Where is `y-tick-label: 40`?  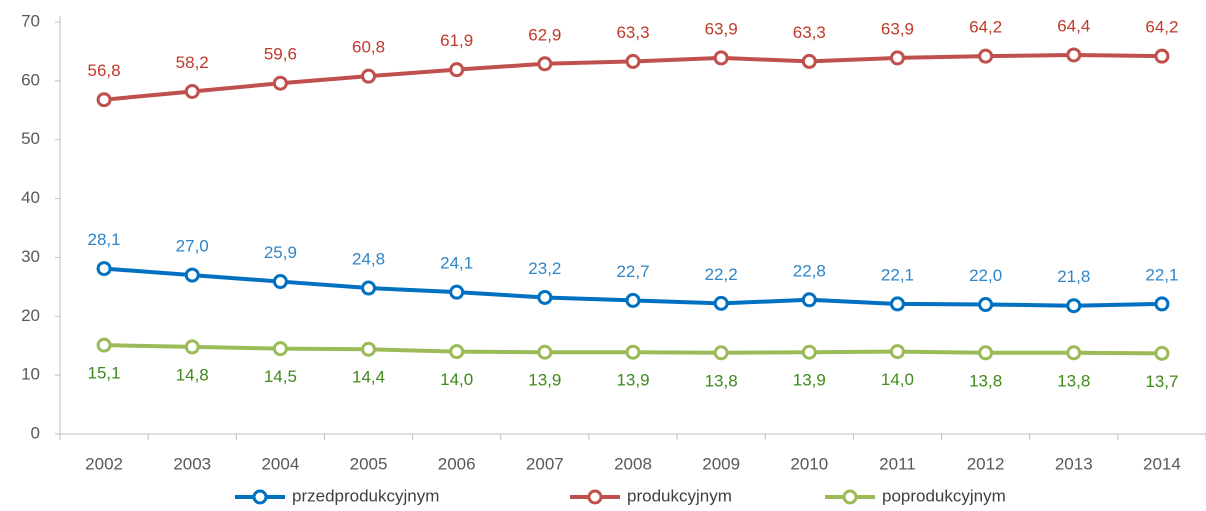
y-tick-label: 40 is located at coordinates (30, 197).